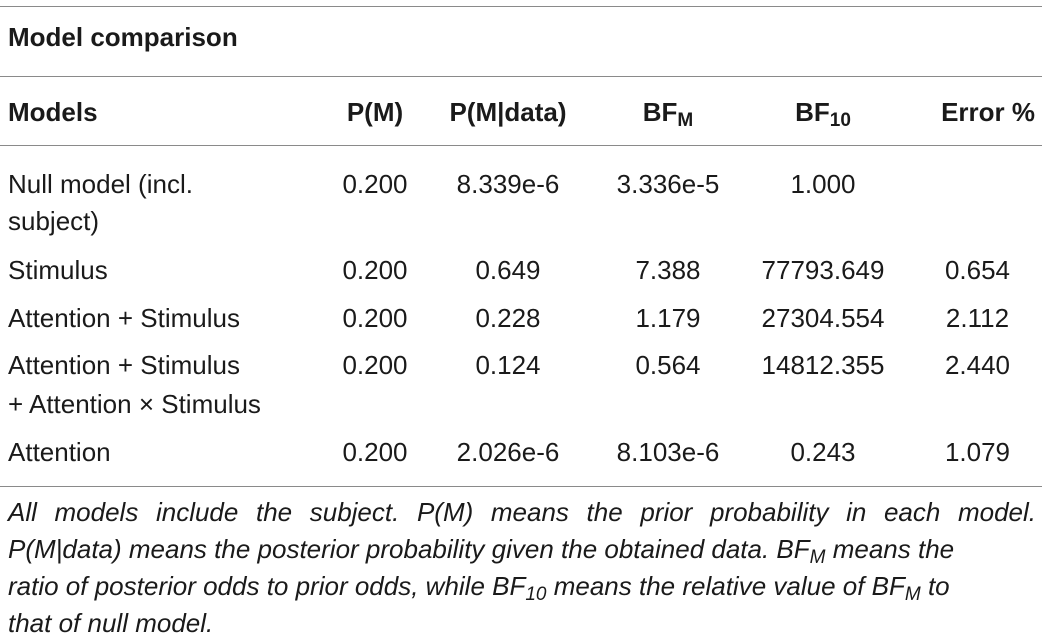 This screenshot has width=1042, height=643. What do you see at coordinates (508, 184) in the screenshot?
I see `pm-data-value: 8.339e-6` at bounding box center [508, 184].